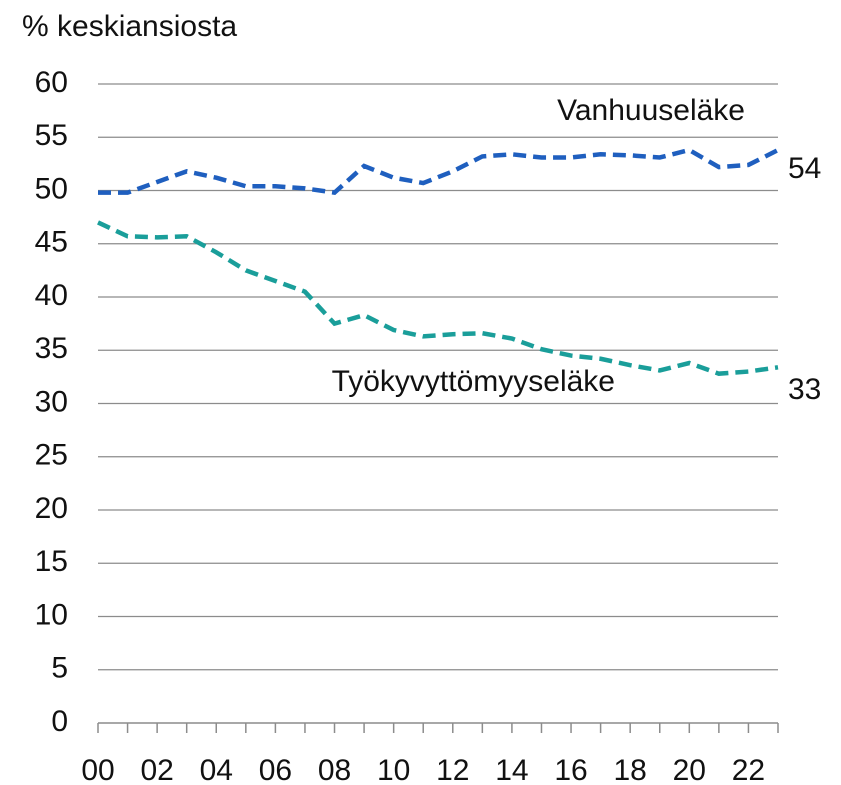 This screenshot has height=785, width=841. I want to click on y-tick-label: 55, so click(51, 135).